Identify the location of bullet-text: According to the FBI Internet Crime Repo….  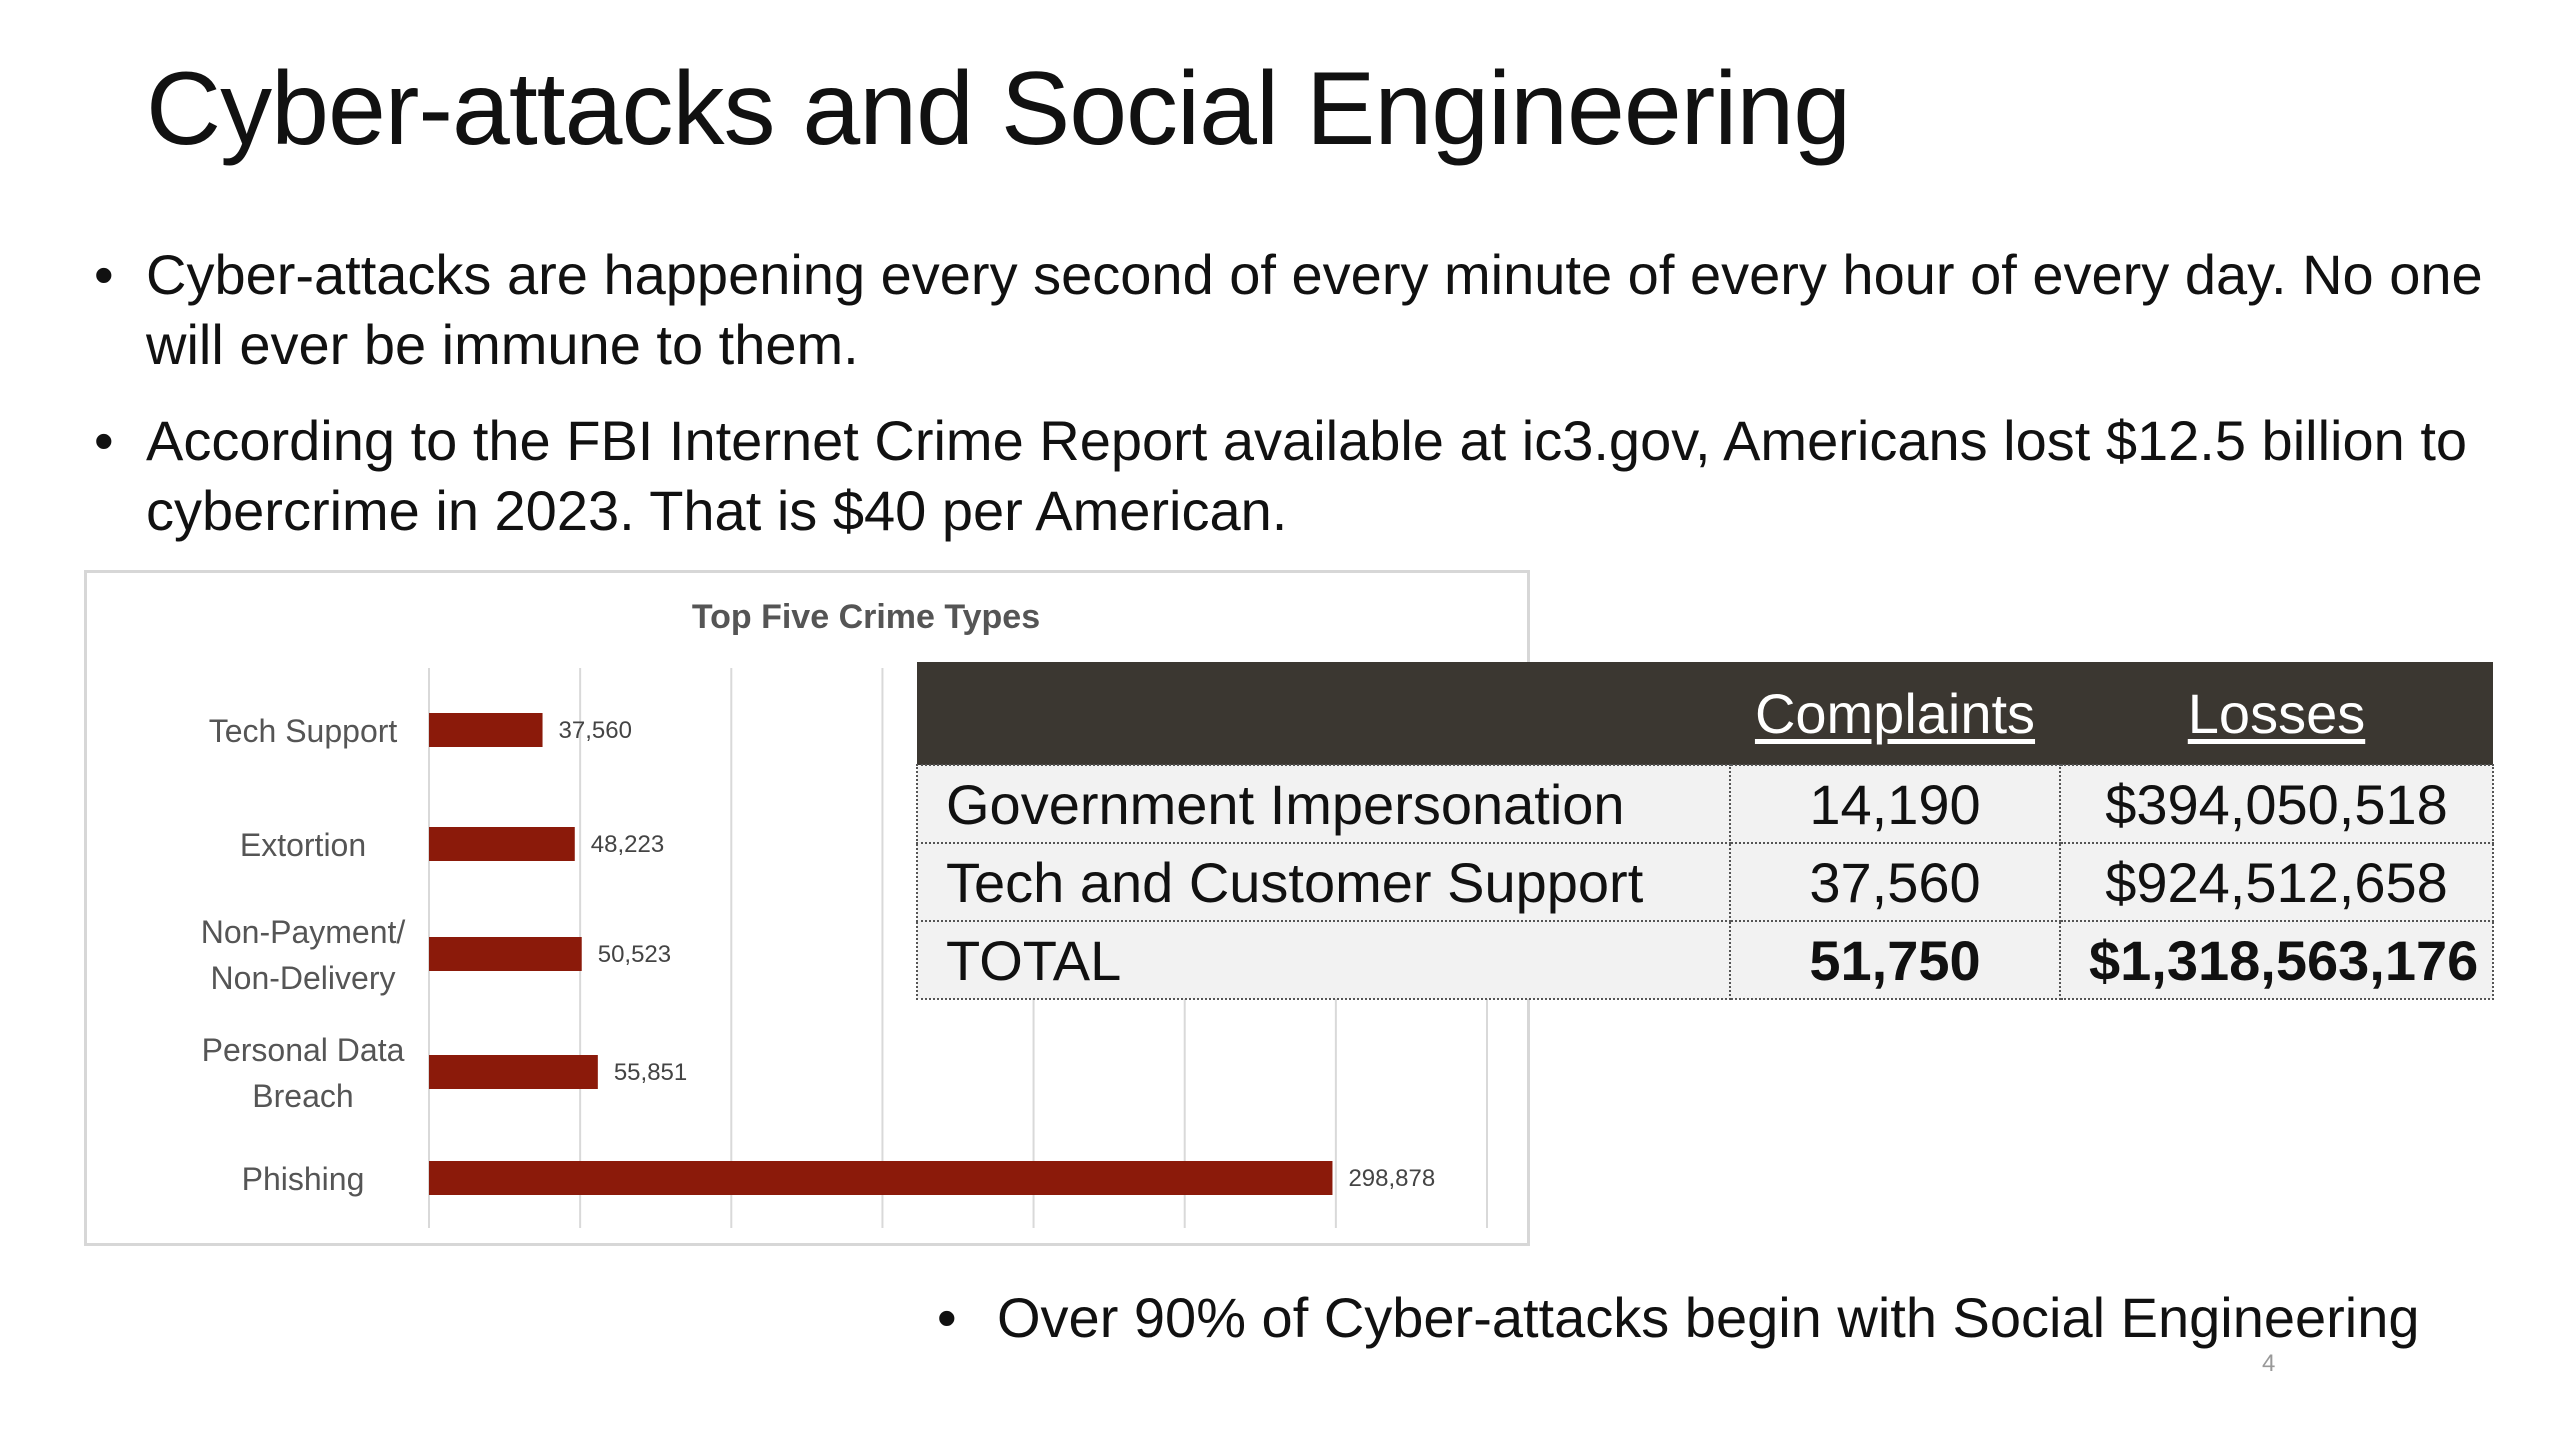
(1307, 475).